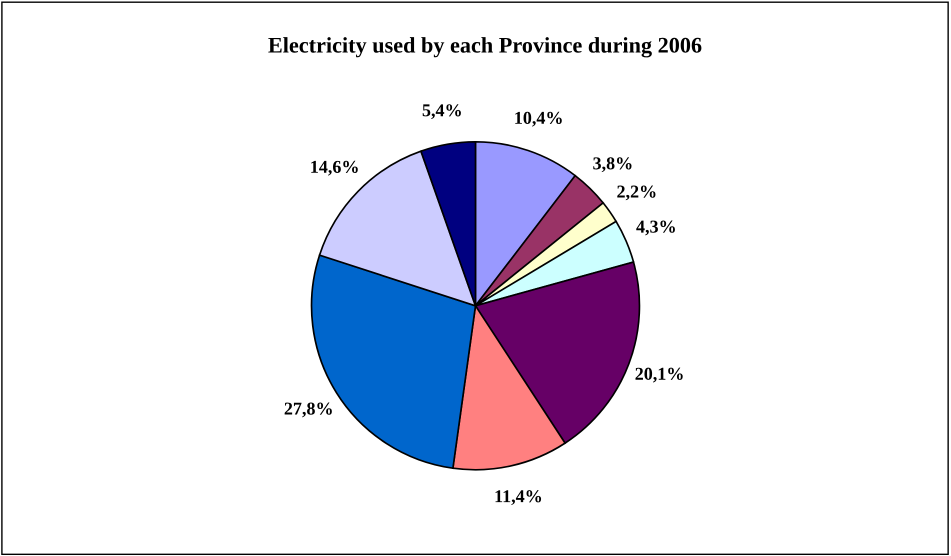 Image resolution: width=951 pixels, height=556 pixels. What do you see at coordinates (538, 119) in the screenshot?
I see `data-label: 10,4%` at bounding box center [538, 119].